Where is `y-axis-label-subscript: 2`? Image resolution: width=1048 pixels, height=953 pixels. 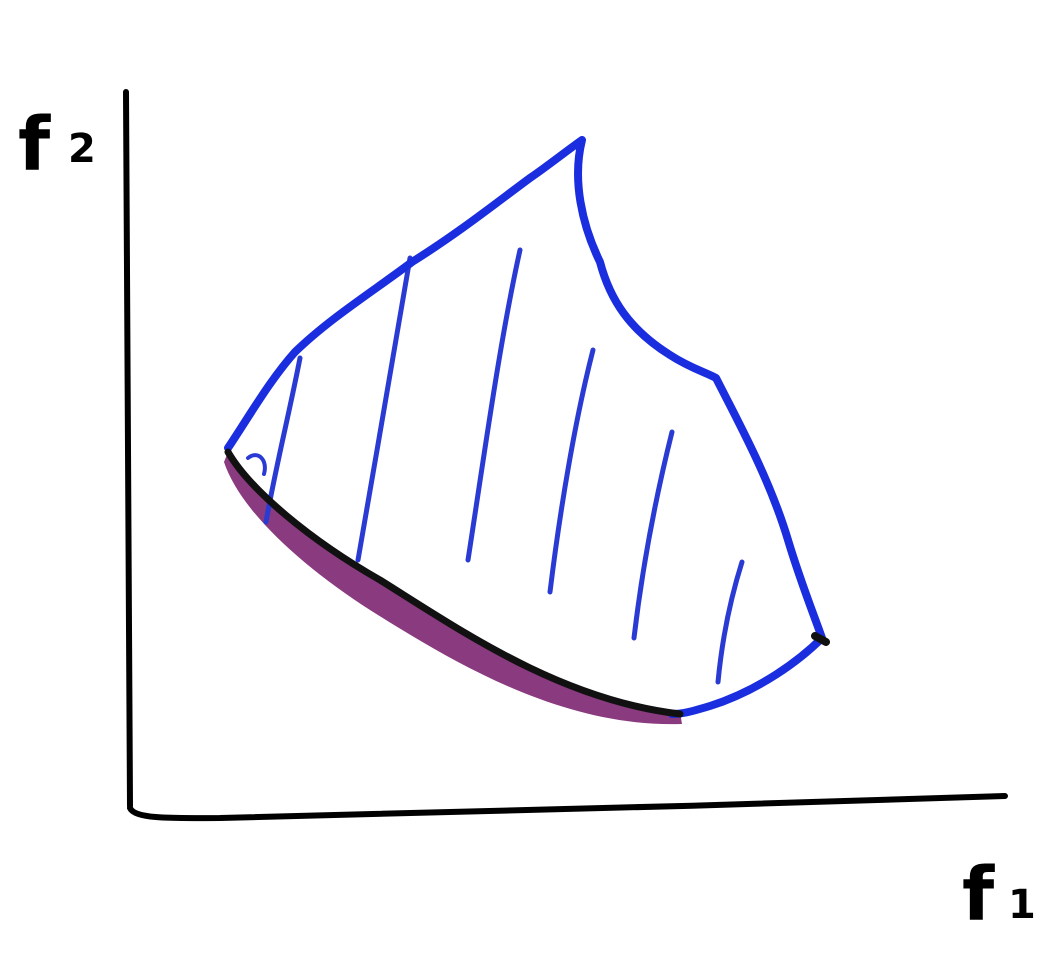
y-axis-label-subscript: 2 is located at coordinates (82, 149).